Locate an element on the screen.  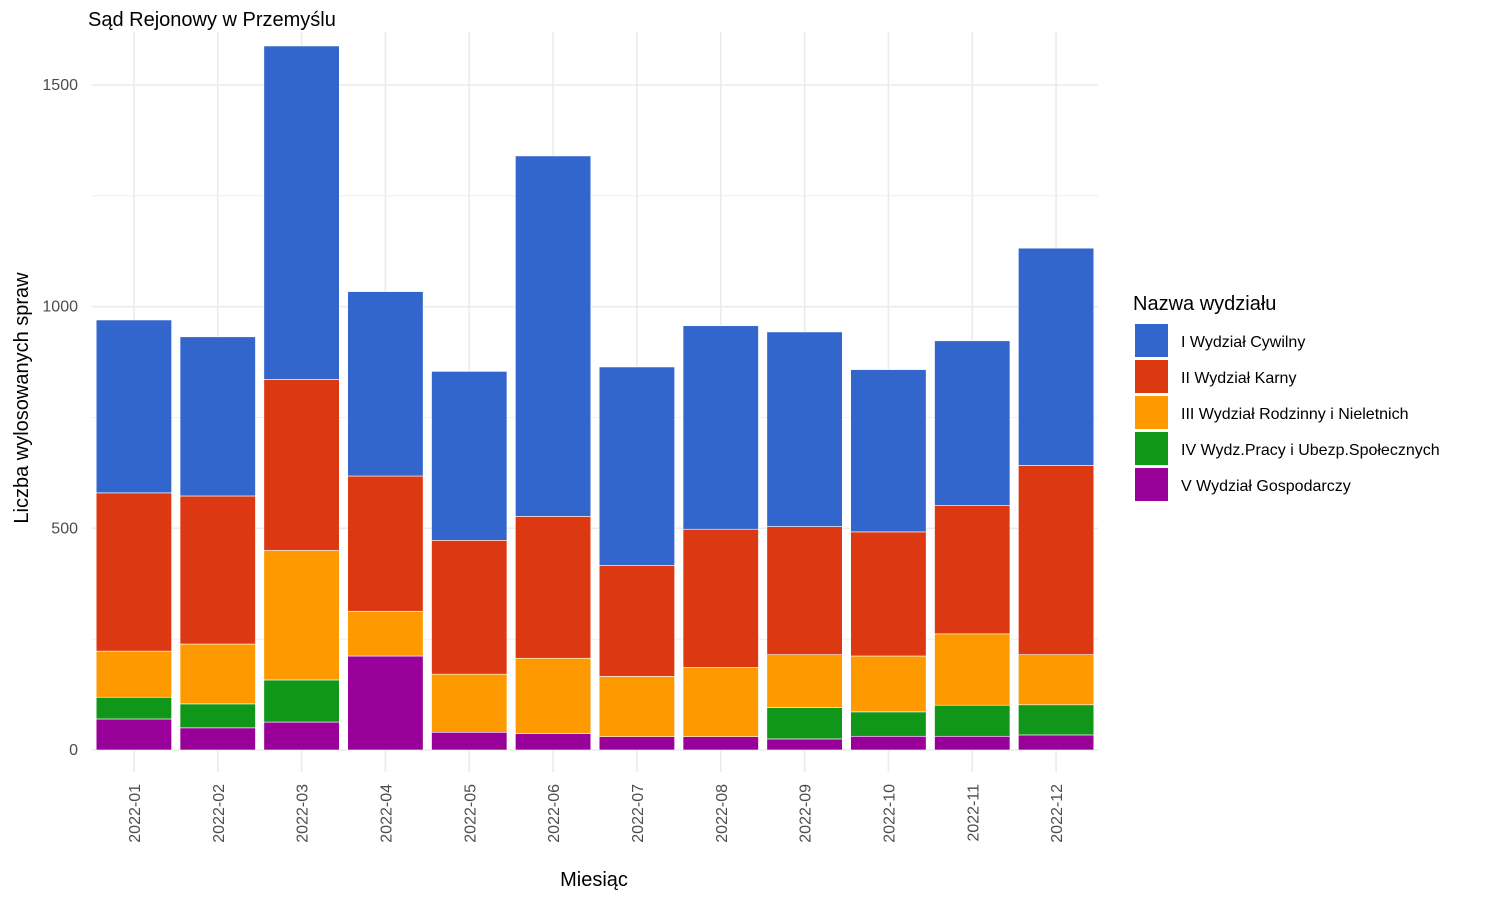
x-tick-label: 2022-01 is located at coordinates (135, 813).